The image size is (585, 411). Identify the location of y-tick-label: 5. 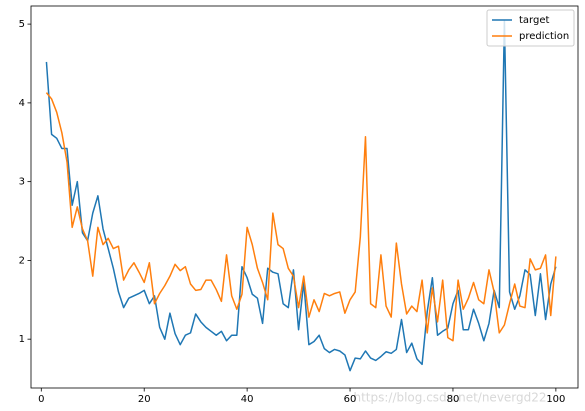
(22, 24).